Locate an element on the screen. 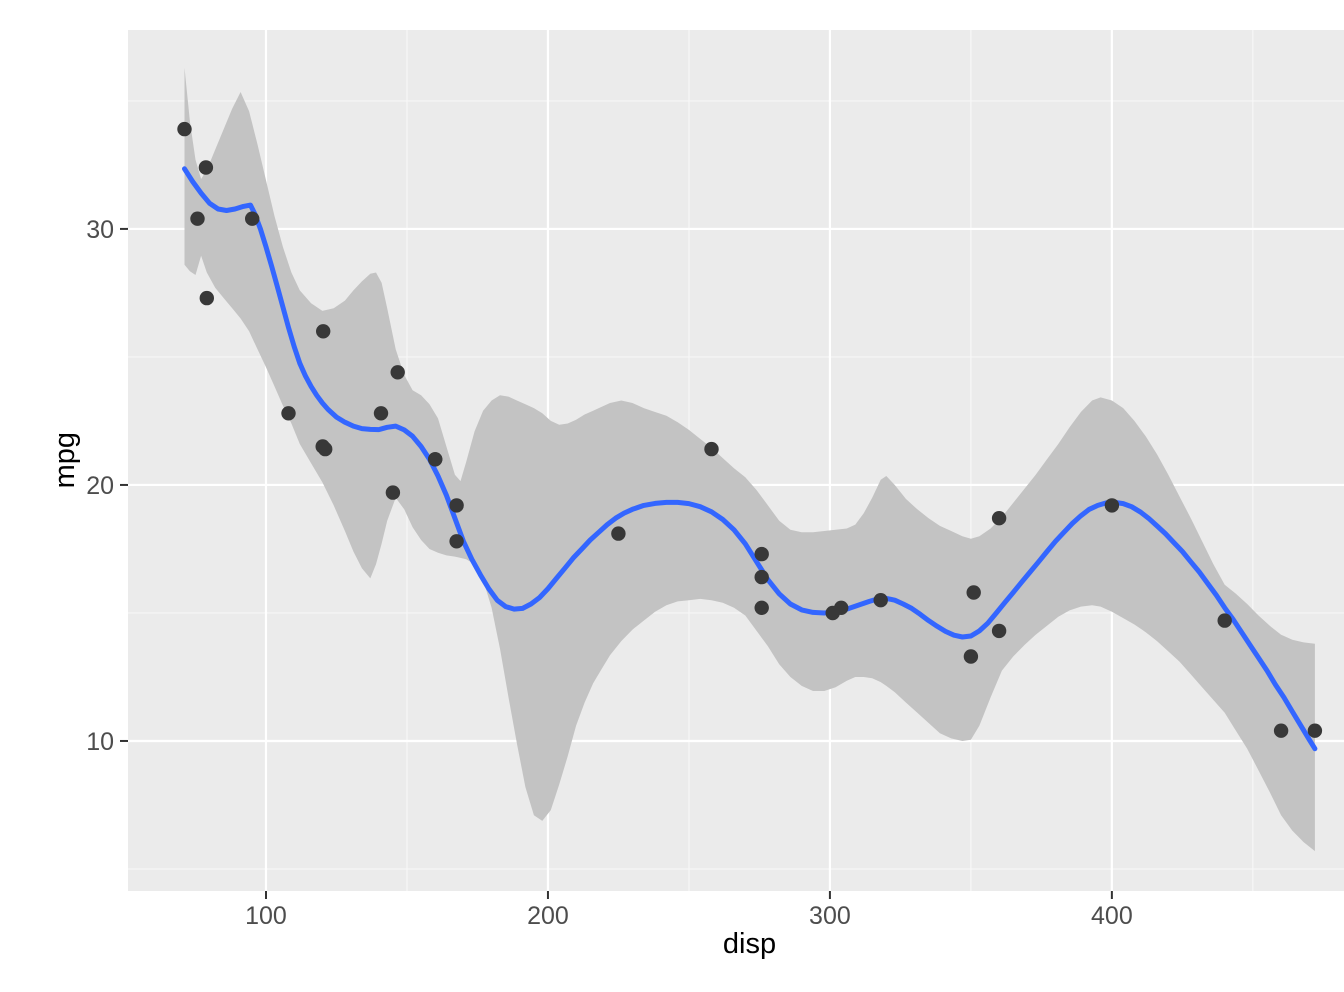 The image size is (1344, 992). y-tick-label: 10 is located at coordinates (100, 742).